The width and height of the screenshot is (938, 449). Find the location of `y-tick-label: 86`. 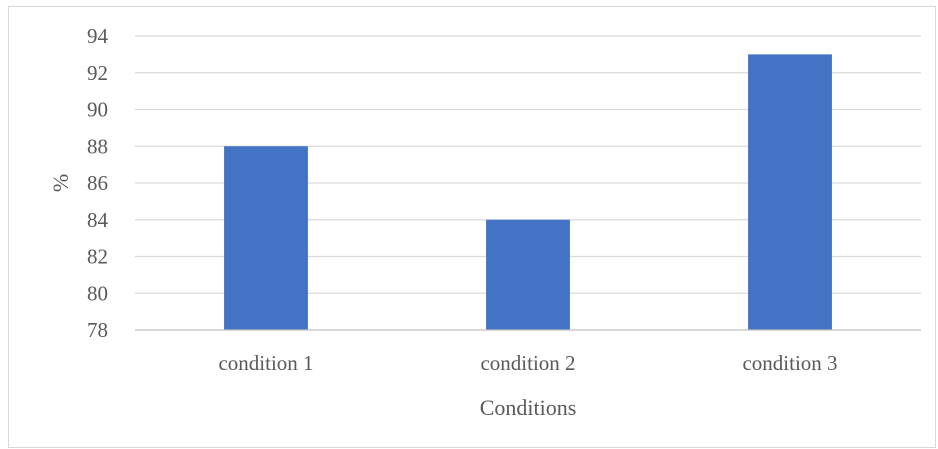

y-tick-label: 86 is located at coordinates (97, 183).